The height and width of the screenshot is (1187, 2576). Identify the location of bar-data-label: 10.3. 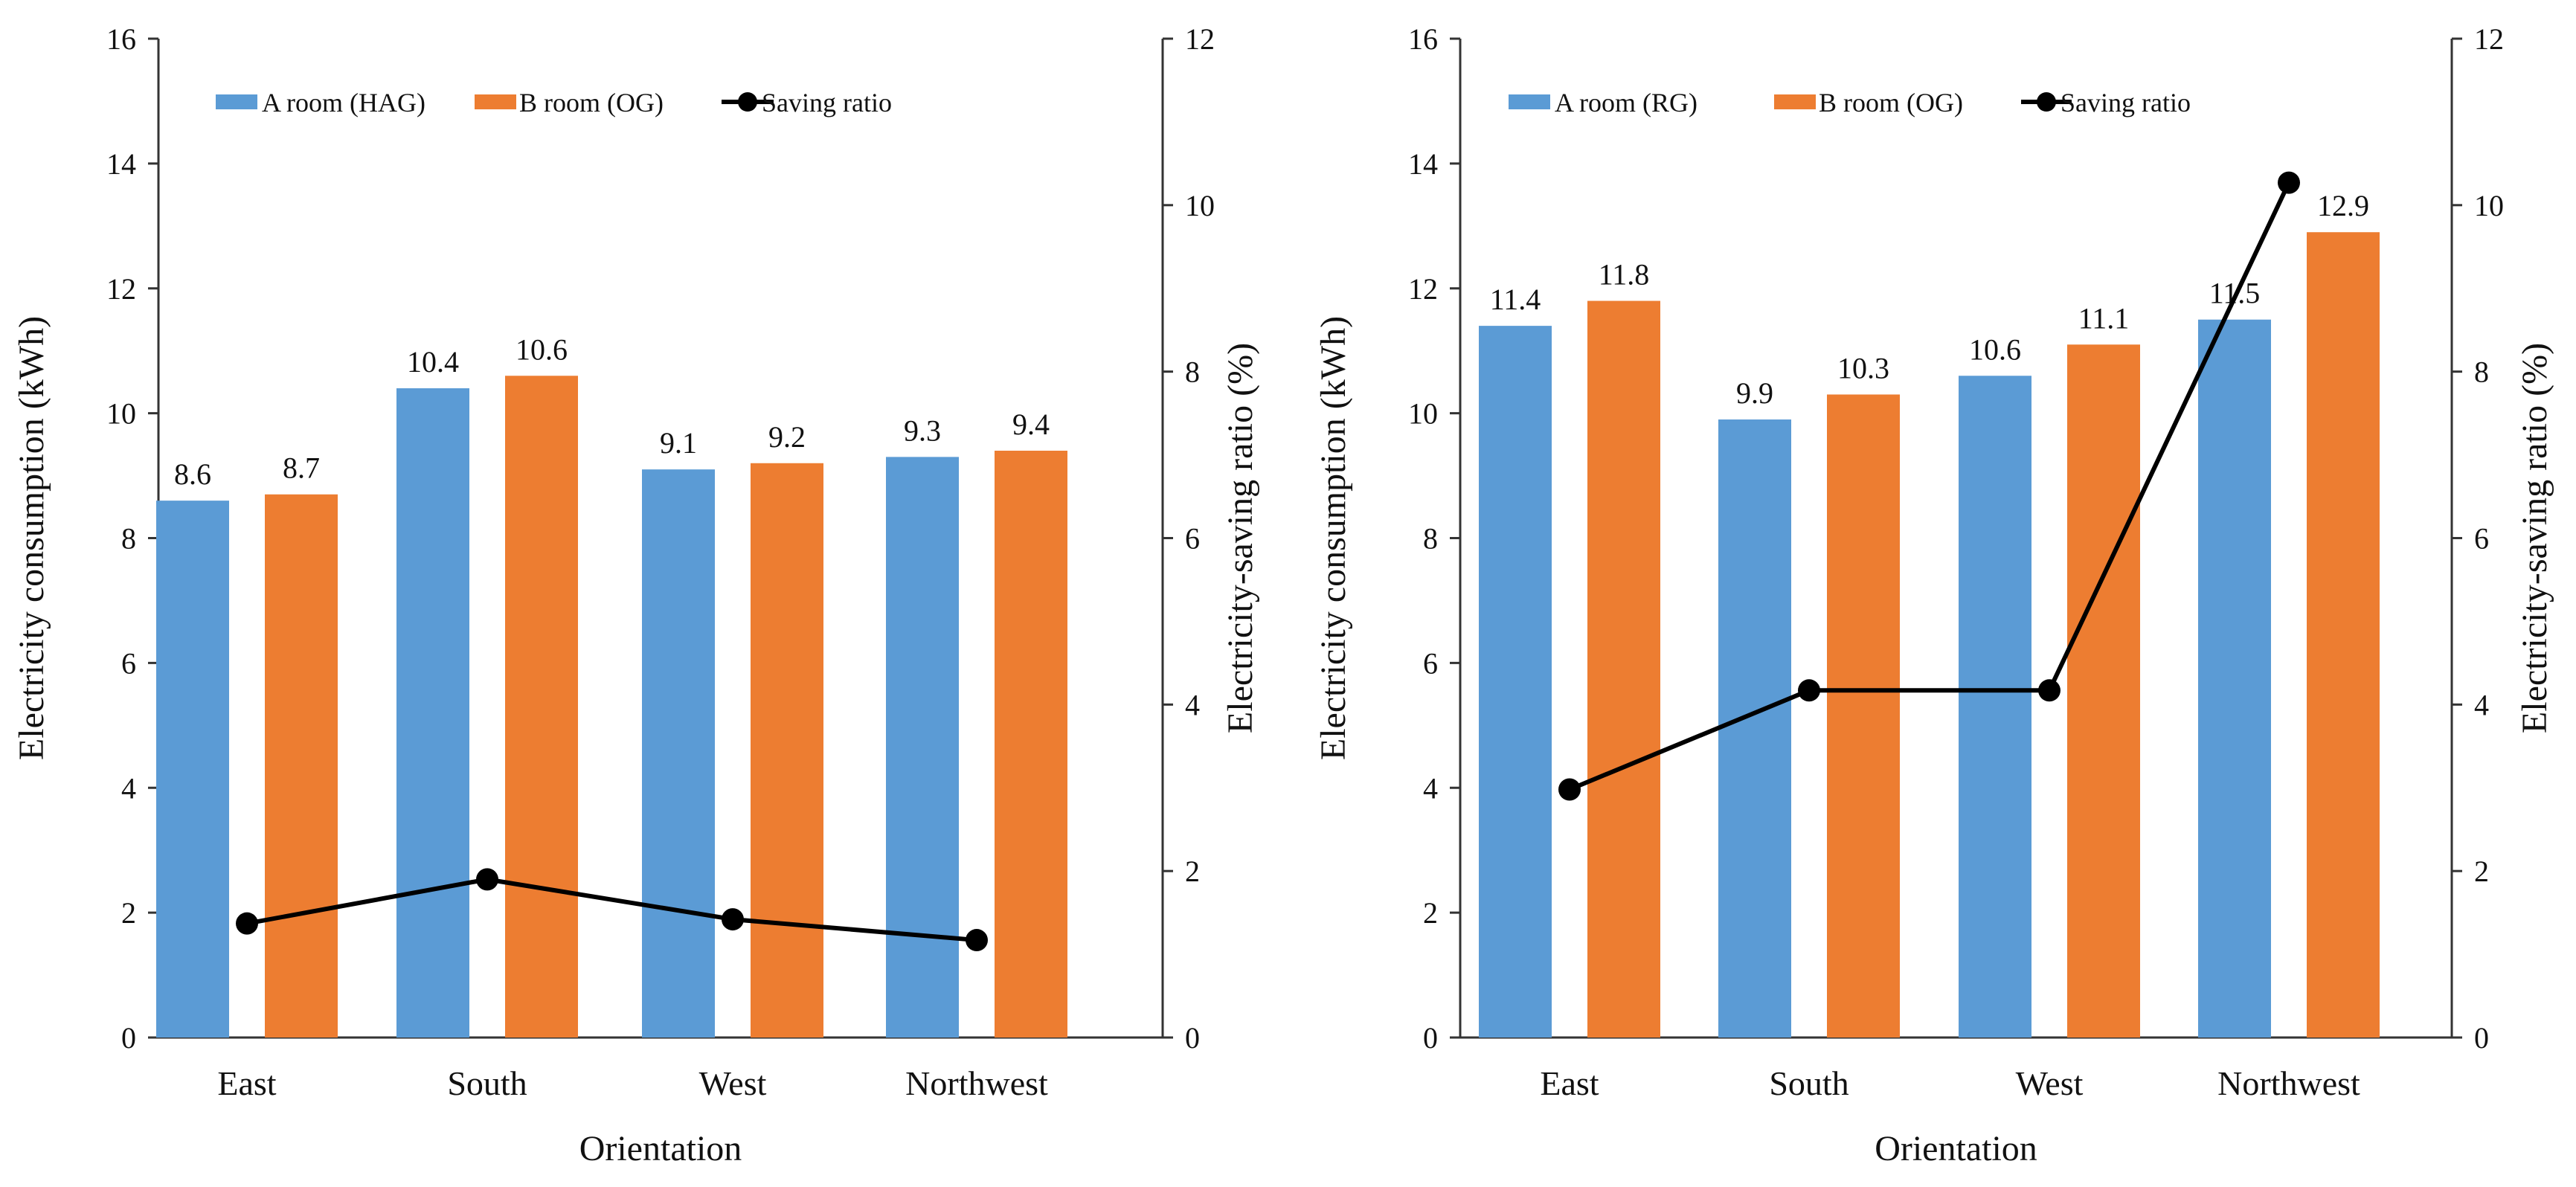
(1863, 368).